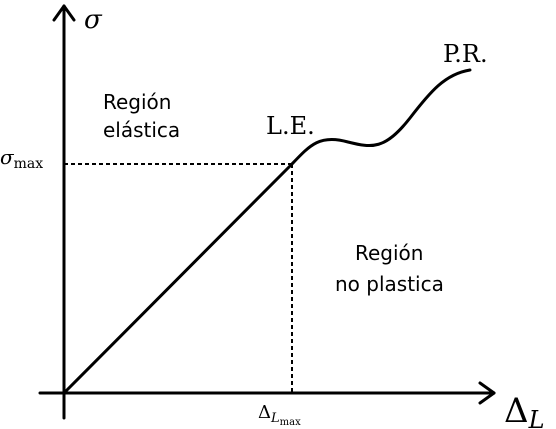 This screenshot has height=429, width=556. What do you see at coordinates (29, 164) in the screenshot?
I see `sigma-max-subscript: max` at bounding box center [29, 164].